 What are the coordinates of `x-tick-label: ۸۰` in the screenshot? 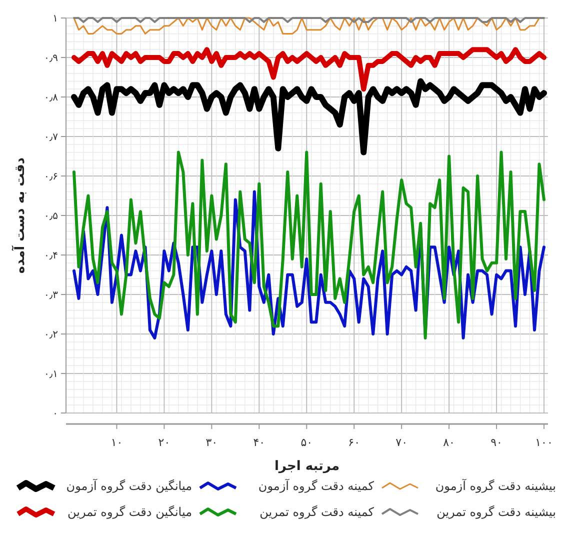 It's located at (449, 442).